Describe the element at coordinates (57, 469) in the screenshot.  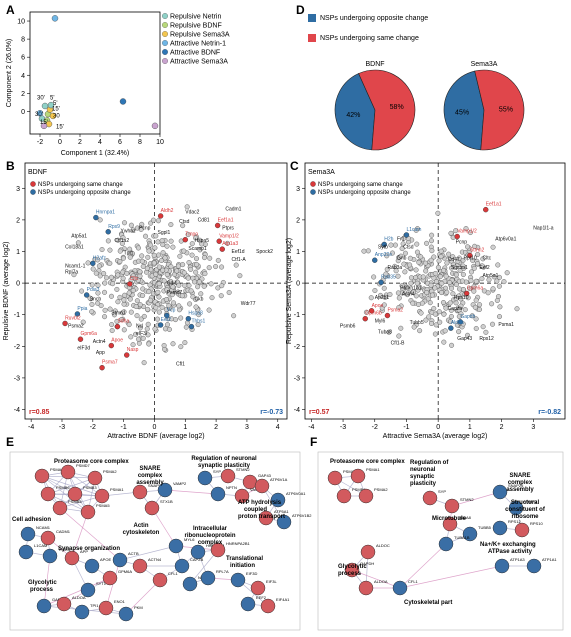
I see `panel-e-node-label: PSMA7` at that location.